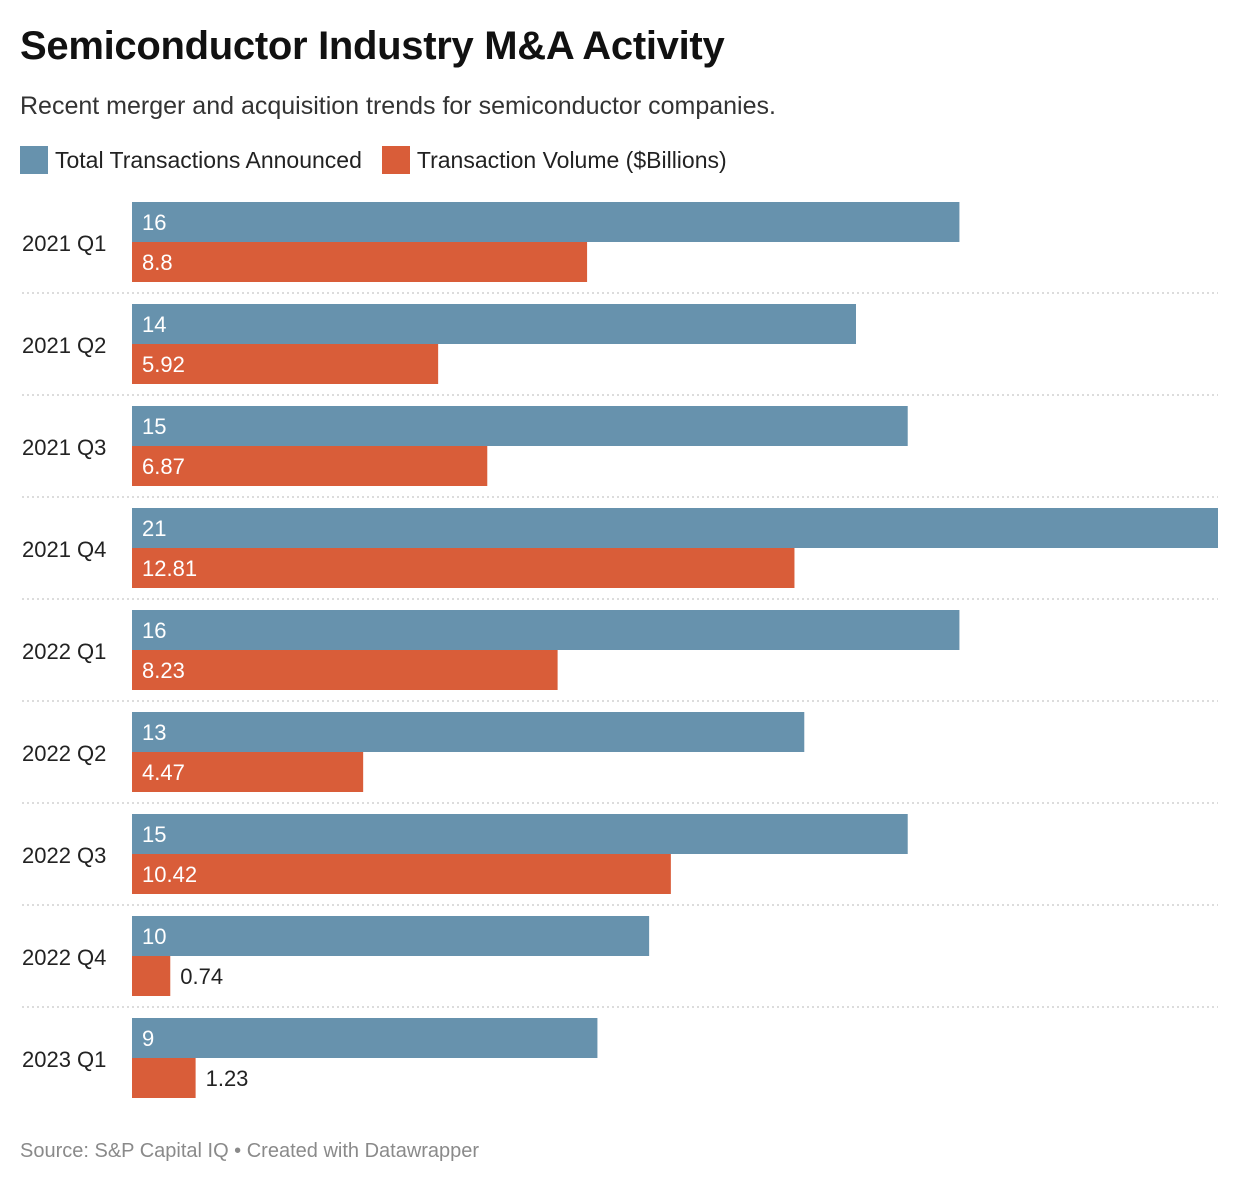 The image size is (1240, 1186). What do you see at coordinates (169, 874) in the screenshot?
I see `data-label-volume: 10.42` at bounding box center [169, 874].